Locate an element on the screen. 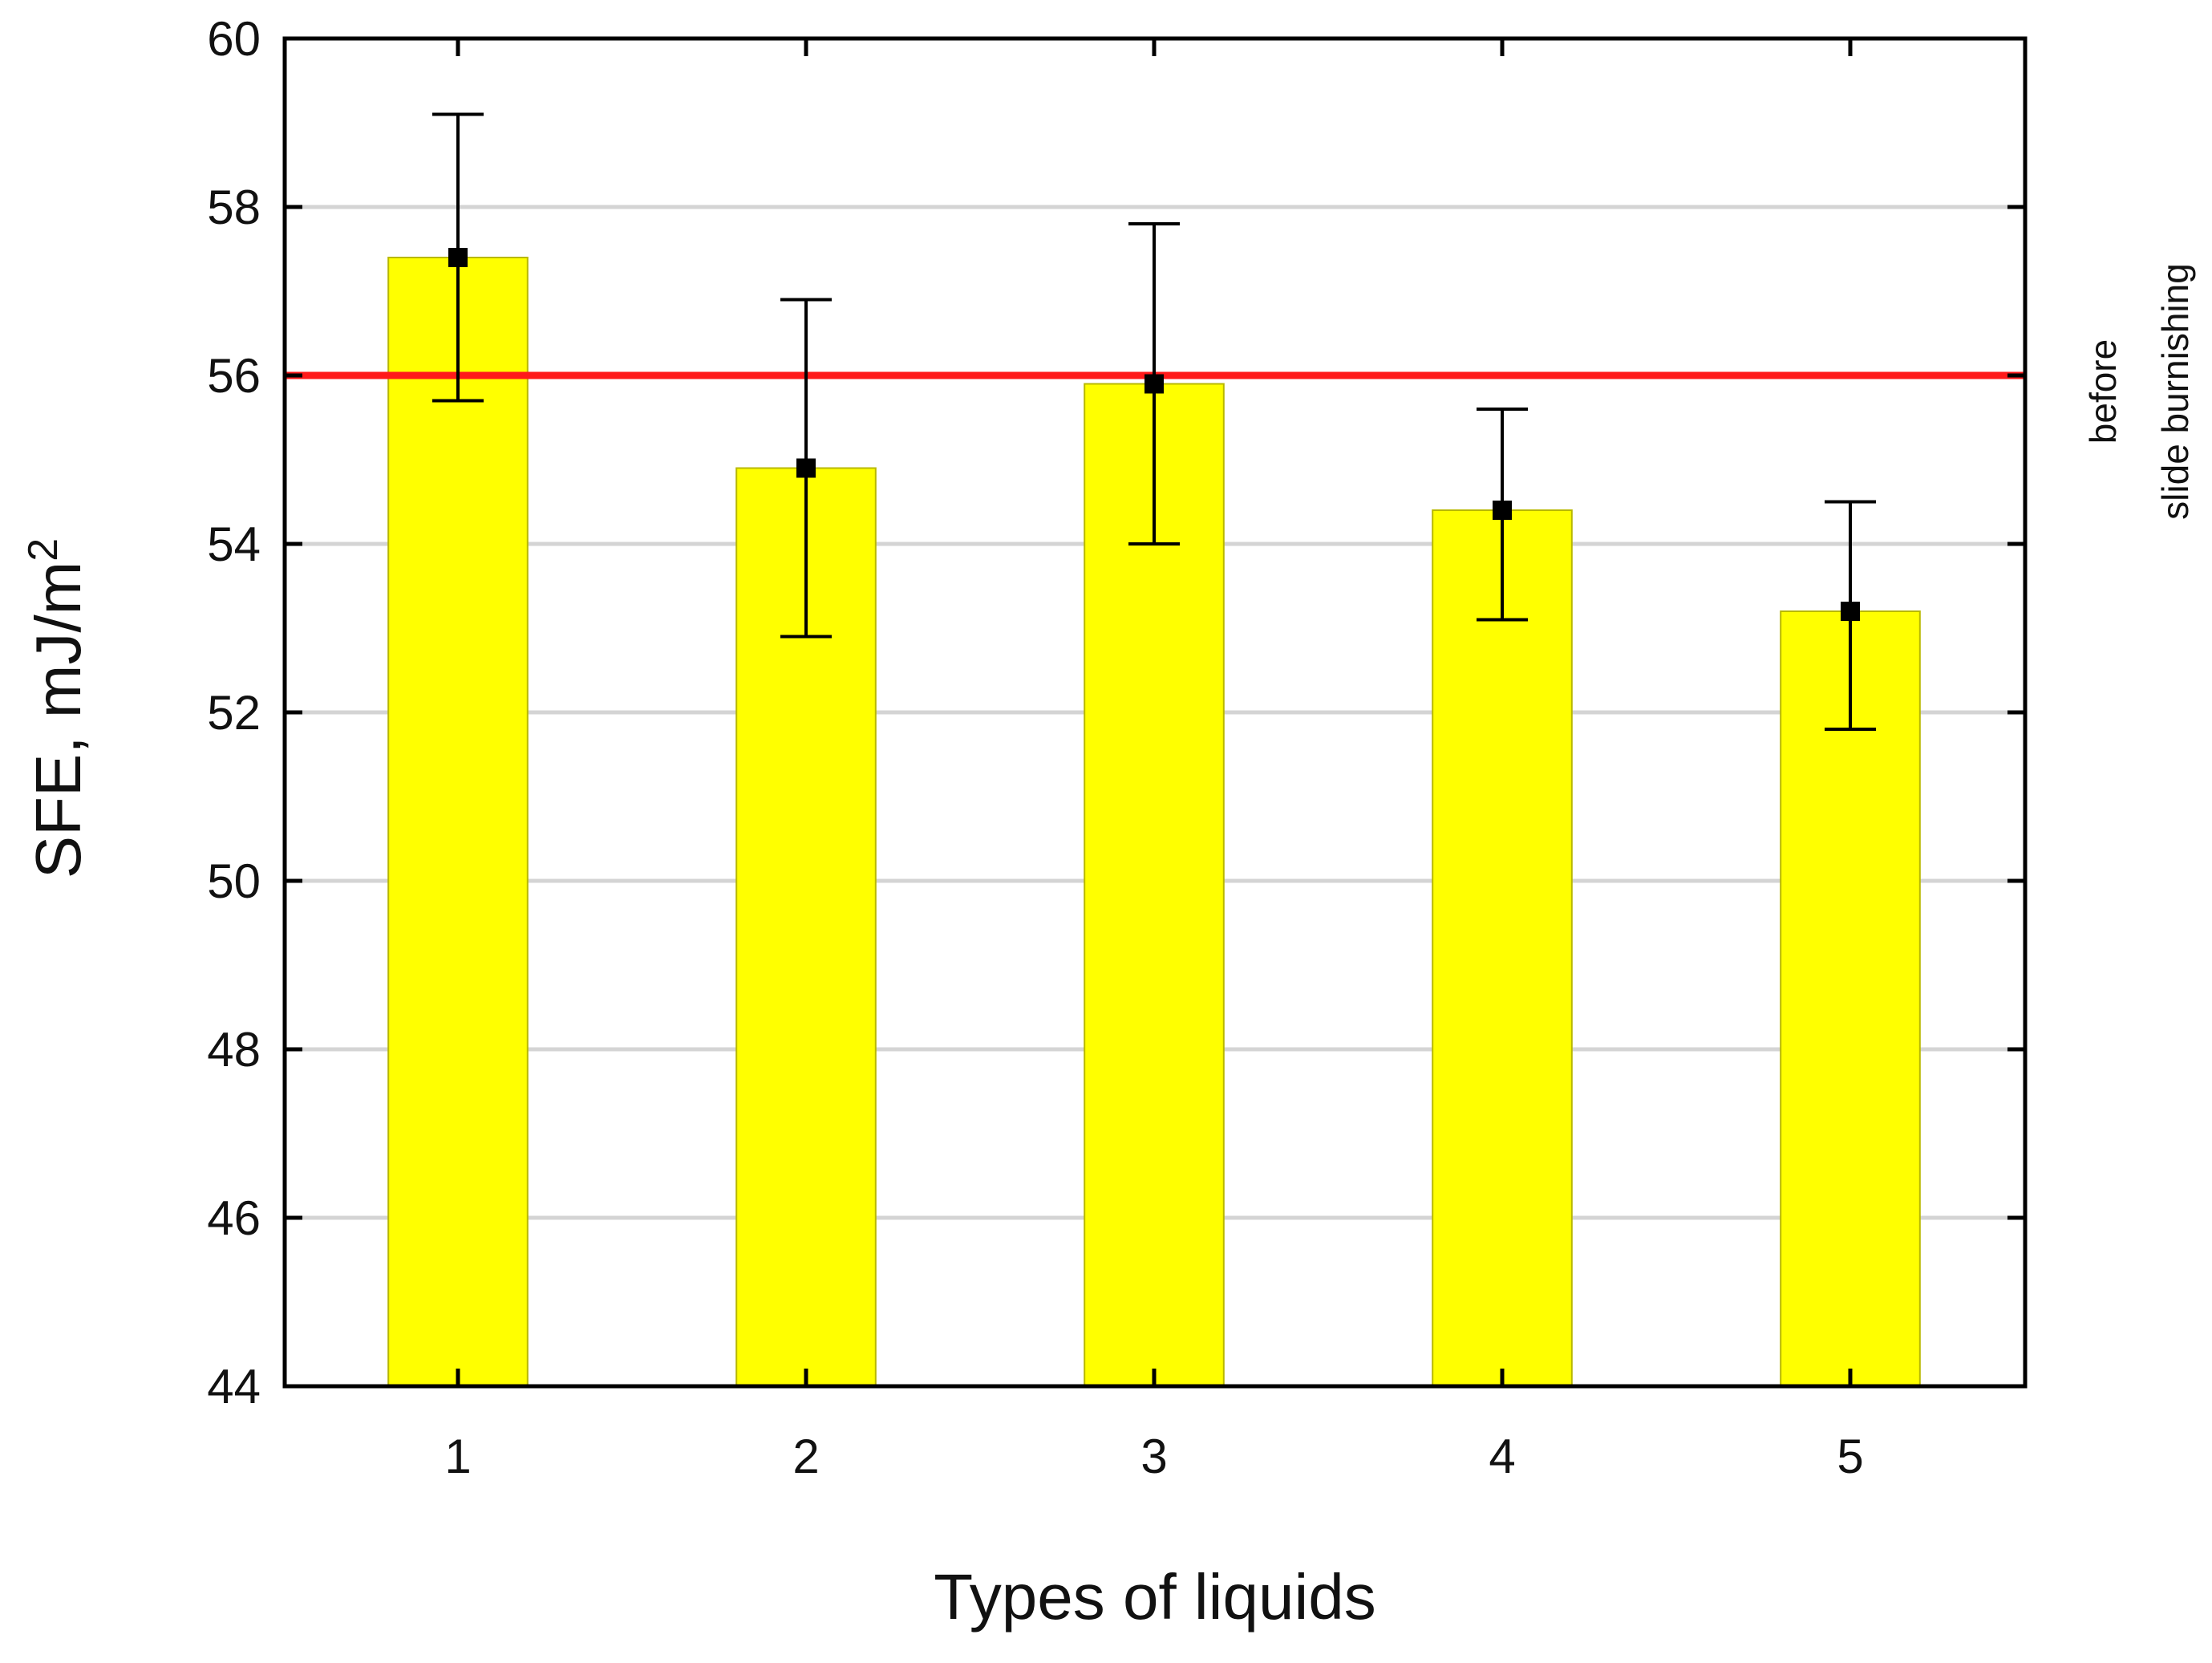  x-tick-label-3: 3 is located at coordinates (1153, 1456).